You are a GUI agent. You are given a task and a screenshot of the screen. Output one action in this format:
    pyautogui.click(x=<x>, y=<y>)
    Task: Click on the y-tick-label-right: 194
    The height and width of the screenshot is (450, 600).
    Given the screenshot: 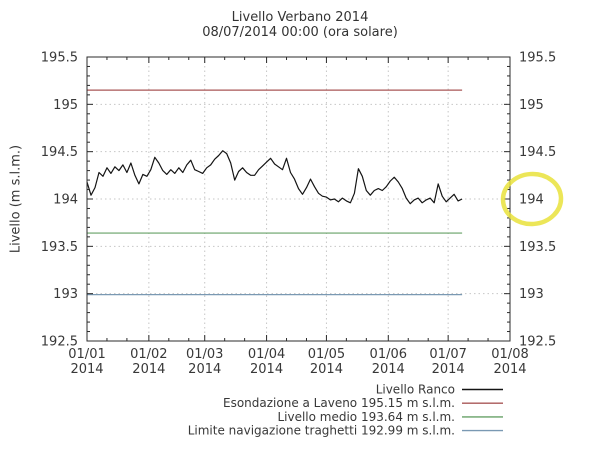 What is the action you would take?
    pyautogui.click(x=531, y=200)
    